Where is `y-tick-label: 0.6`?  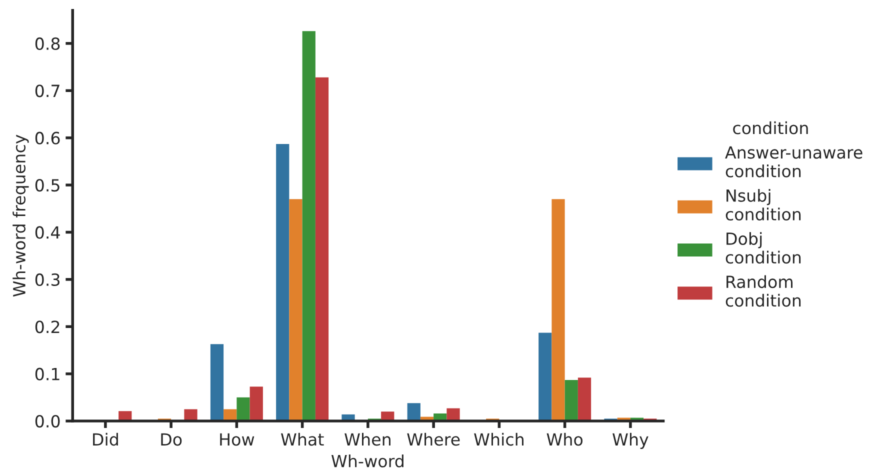
y-tick-label: 0.6 is located at coordinates (47, 138).